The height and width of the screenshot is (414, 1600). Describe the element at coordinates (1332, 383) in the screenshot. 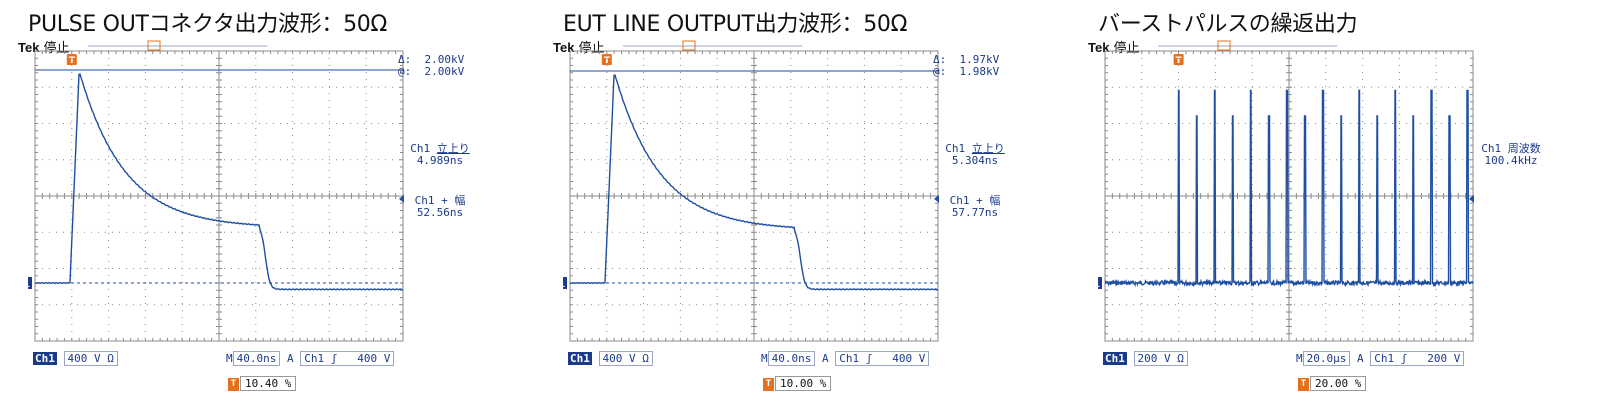

I see `trigger-position: T 20.00 %` at that location.